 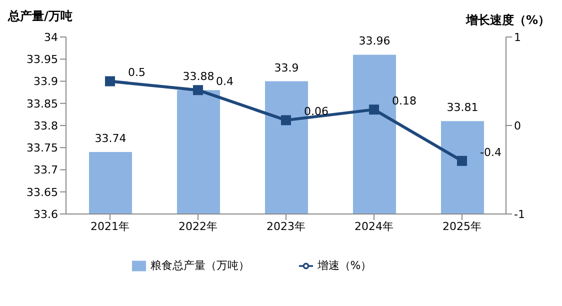 I want to click on data-label: 0.5, so click(x=137, y=73).